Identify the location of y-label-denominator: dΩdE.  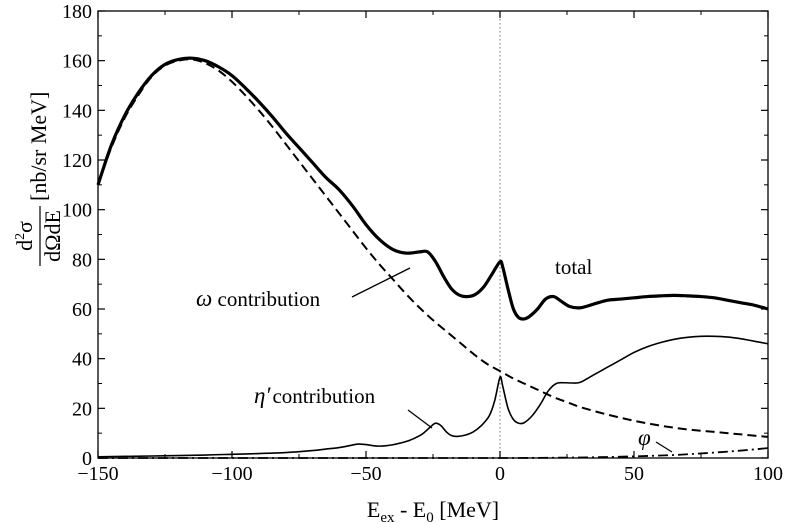
(52, 236).